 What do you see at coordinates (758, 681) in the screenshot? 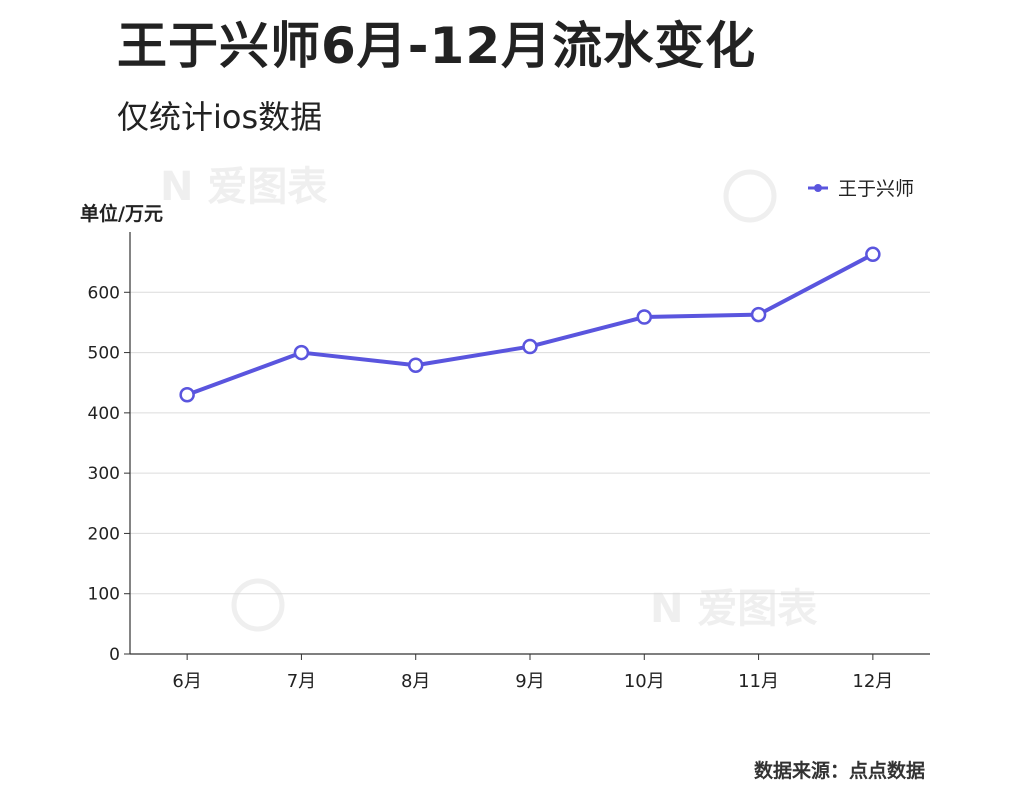
I see `x-tick-label: 11月` at bounding box center [758, 681].